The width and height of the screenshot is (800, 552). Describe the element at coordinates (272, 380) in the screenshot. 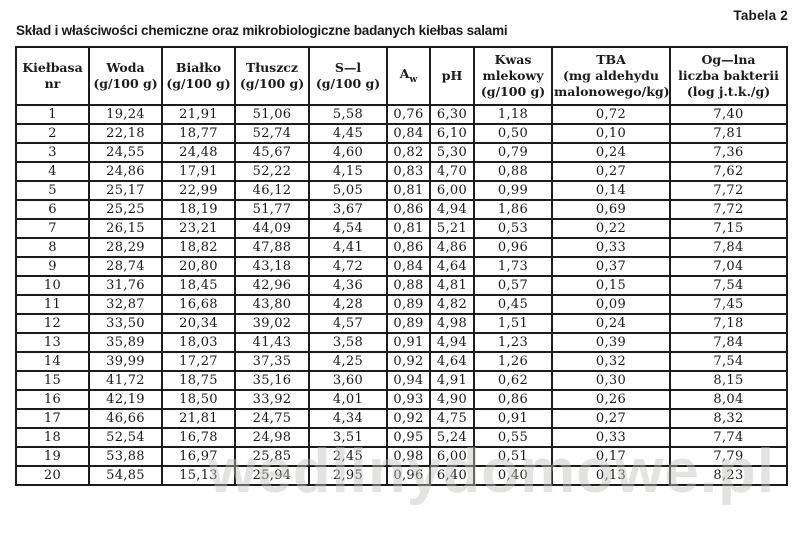

I see `table-cell: 35,16` at that location.